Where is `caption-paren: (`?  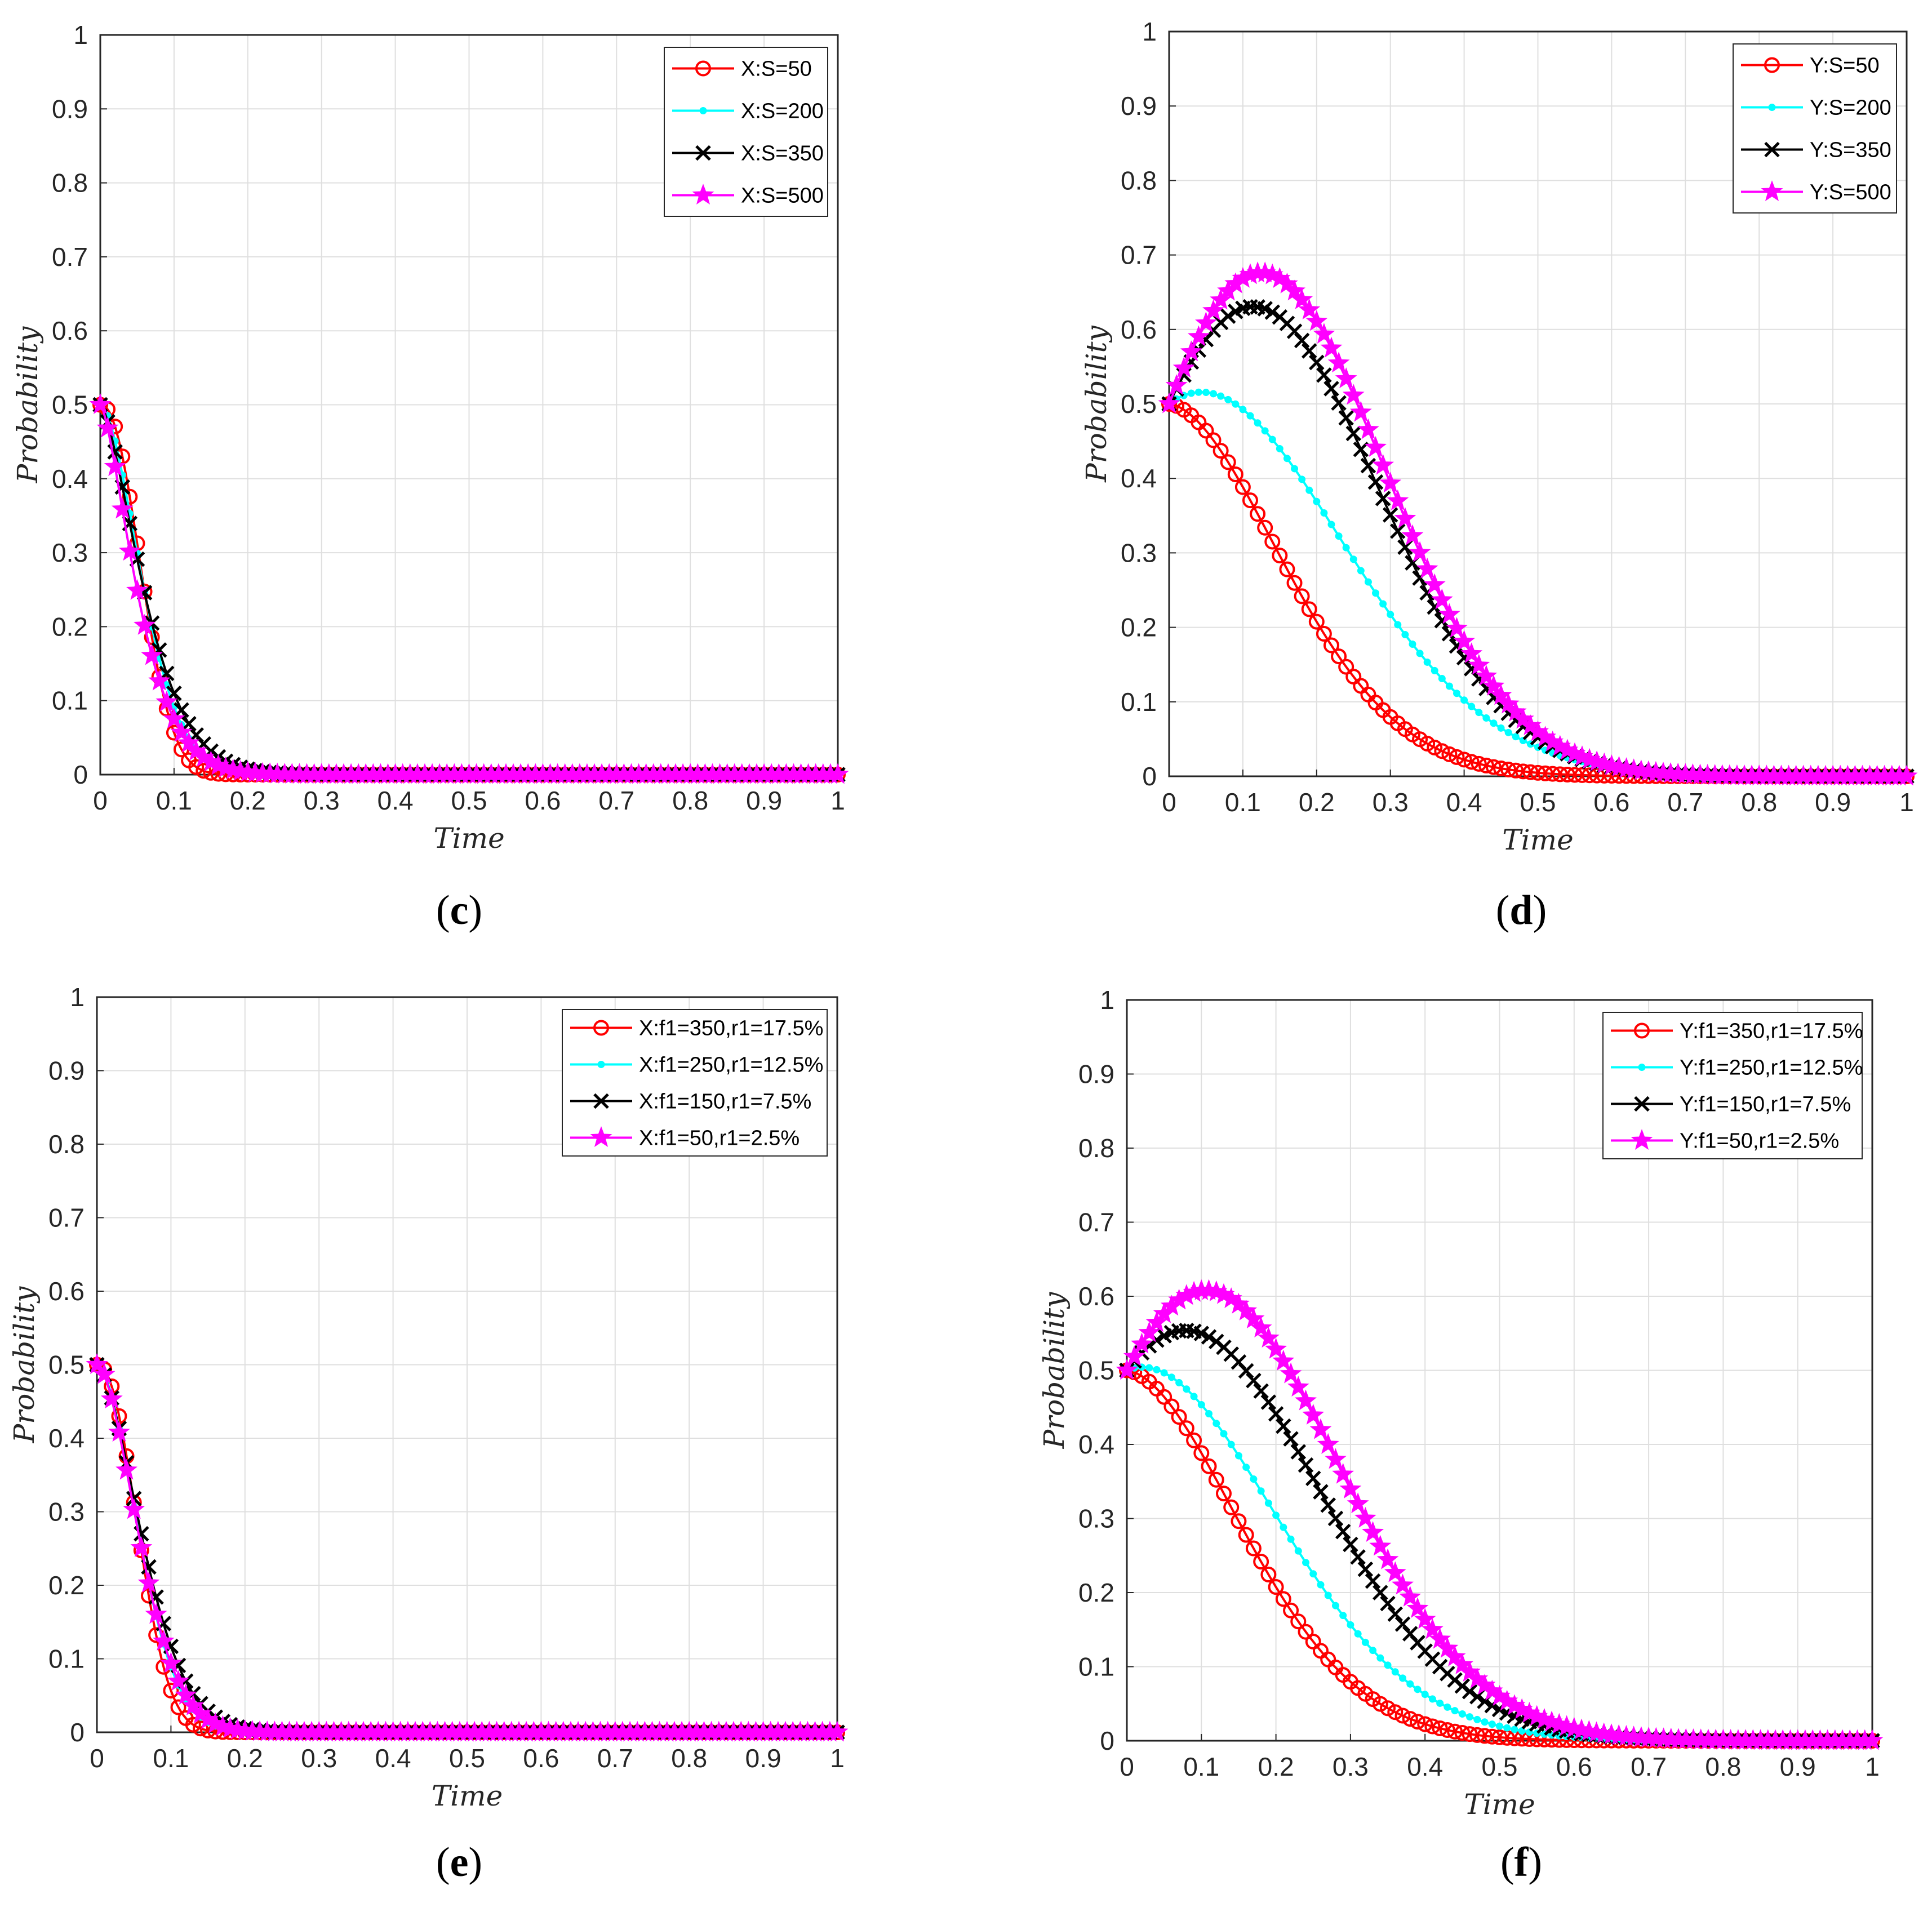
caption-paren: ( is located at coordinates (443, 1862).